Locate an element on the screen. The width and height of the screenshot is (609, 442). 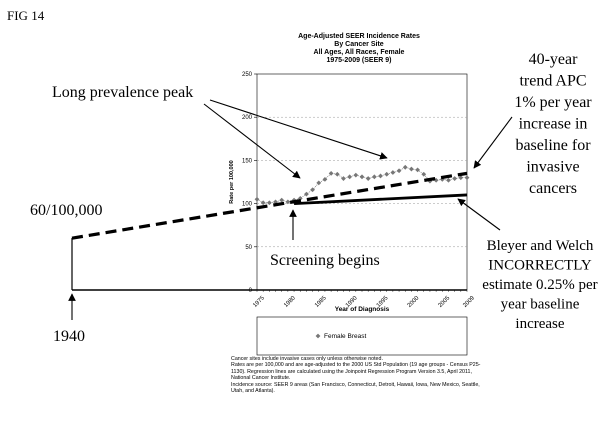
chart-title-line: All Ages, All Races, Female is located at coordinates (359, 52).